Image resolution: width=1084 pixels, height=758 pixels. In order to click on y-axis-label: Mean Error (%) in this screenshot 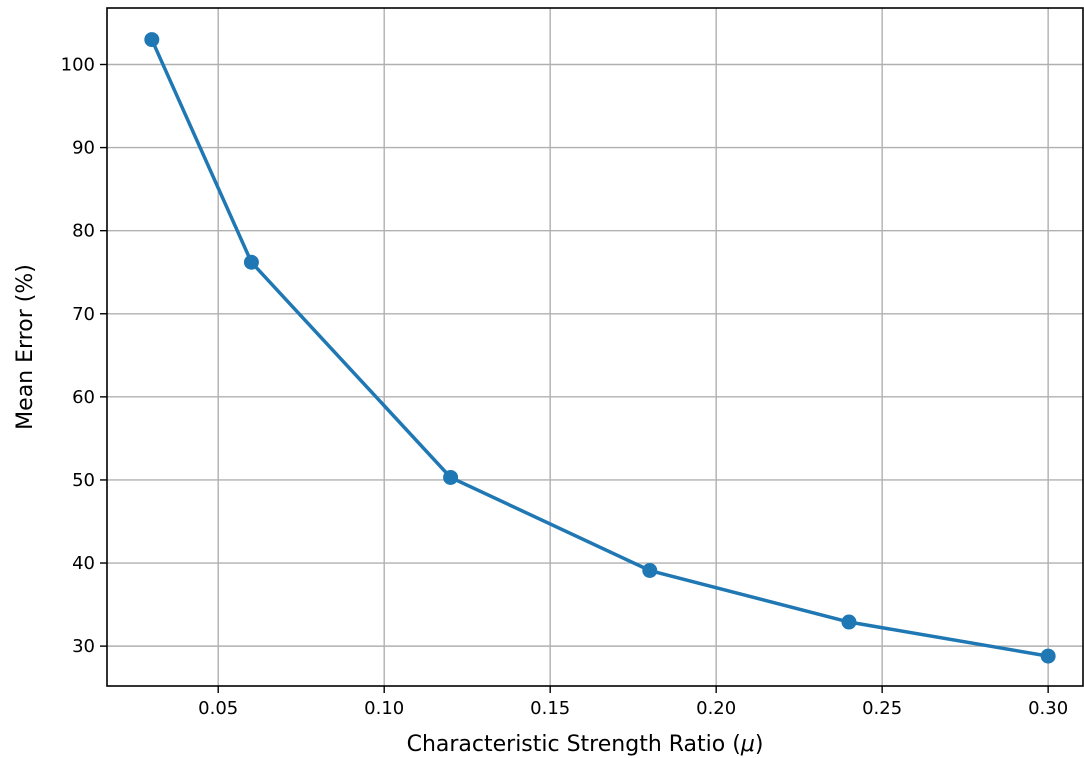, I will do `click(25, 347)`.